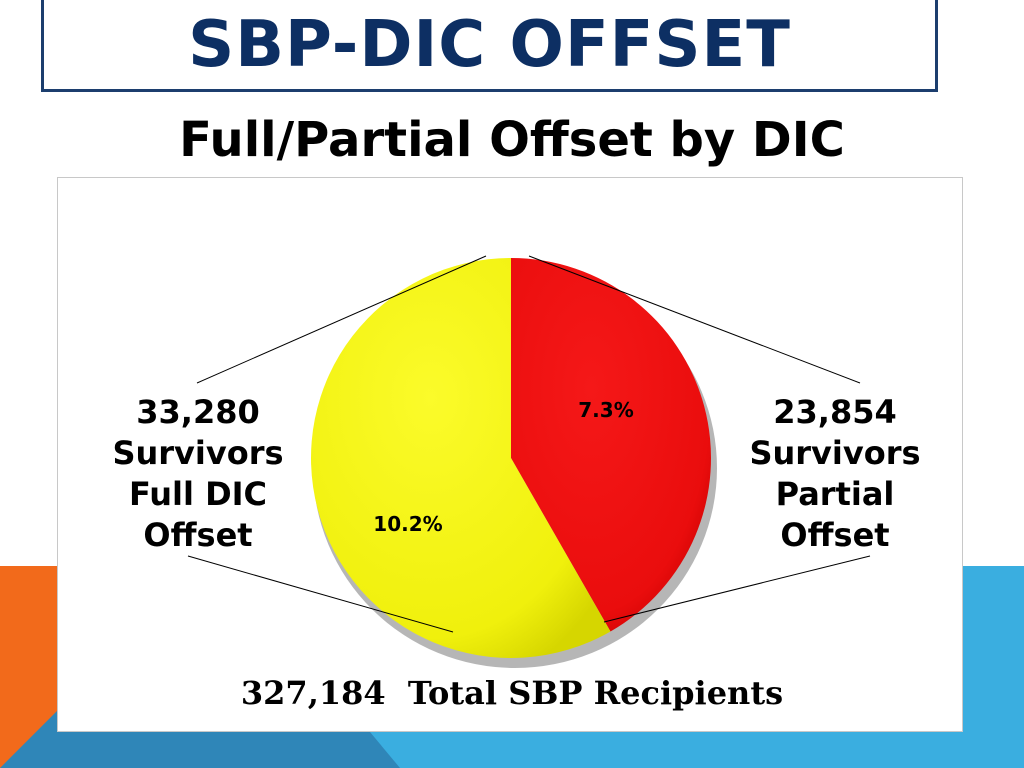 The height and width of the screenshot is (768, 1024). What do you see at coordinates (835, 494) in the screenshot?
I see `right-callout-line-3: Partial` at bounding box center [835, 494].